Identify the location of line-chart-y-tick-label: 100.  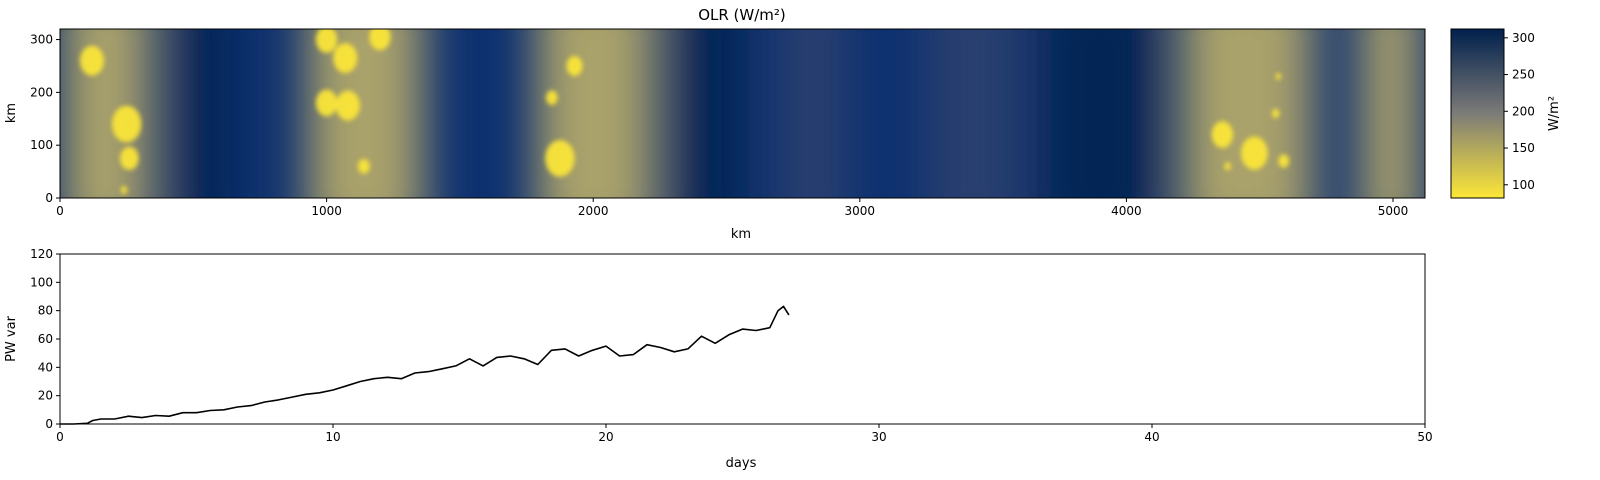
(41, 282).